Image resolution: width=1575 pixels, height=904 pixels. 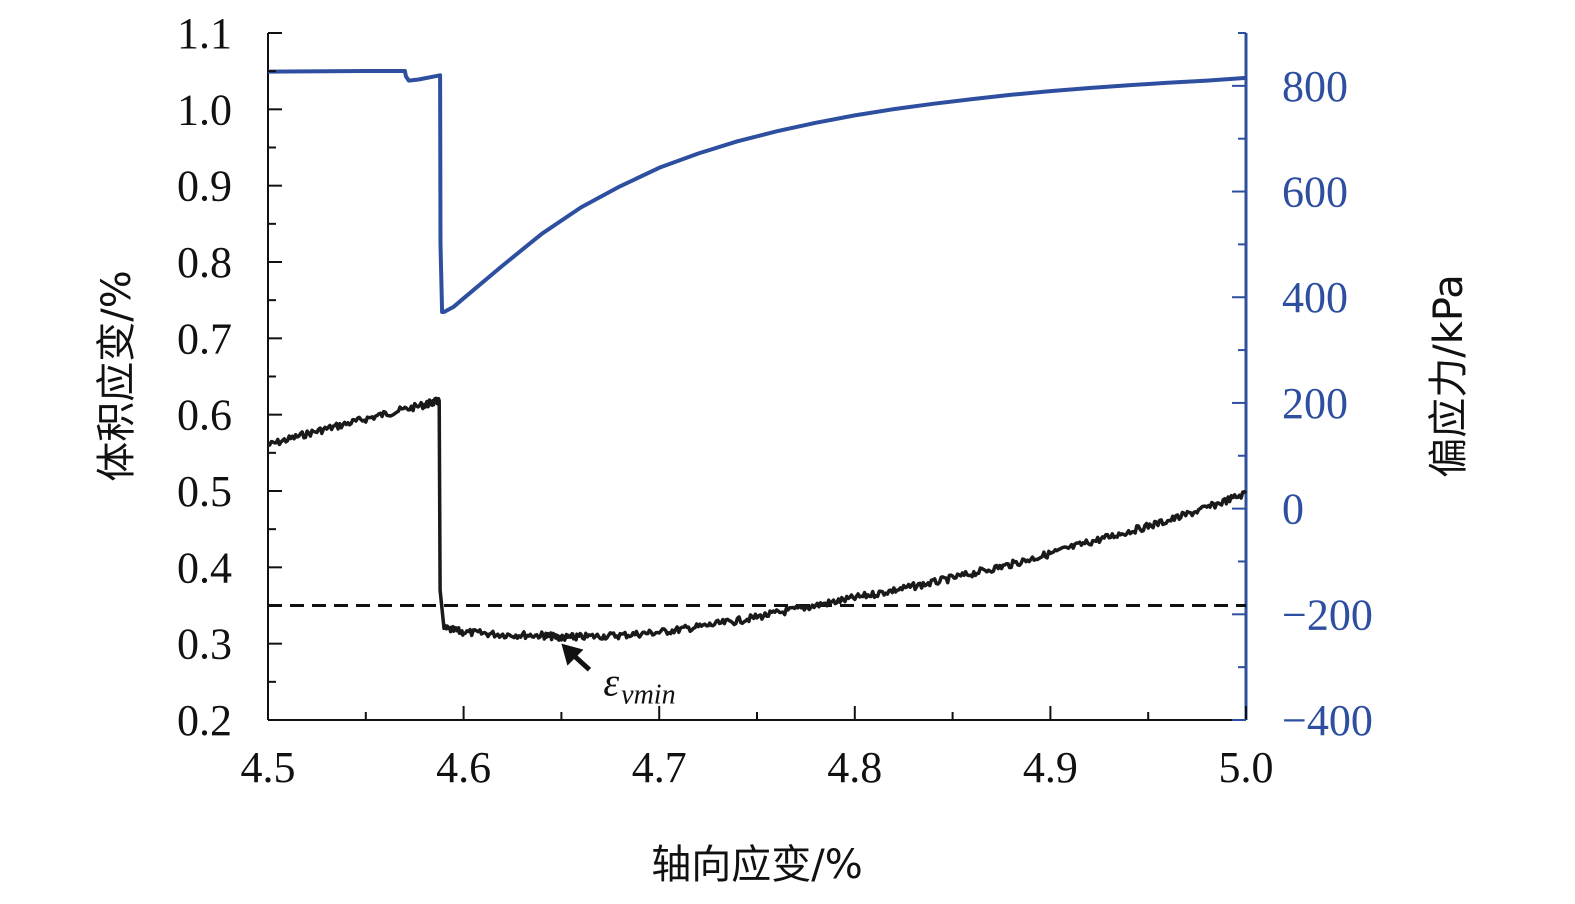 I want to click on y-right-tick-label: −400, so click(x=1327, y=720).